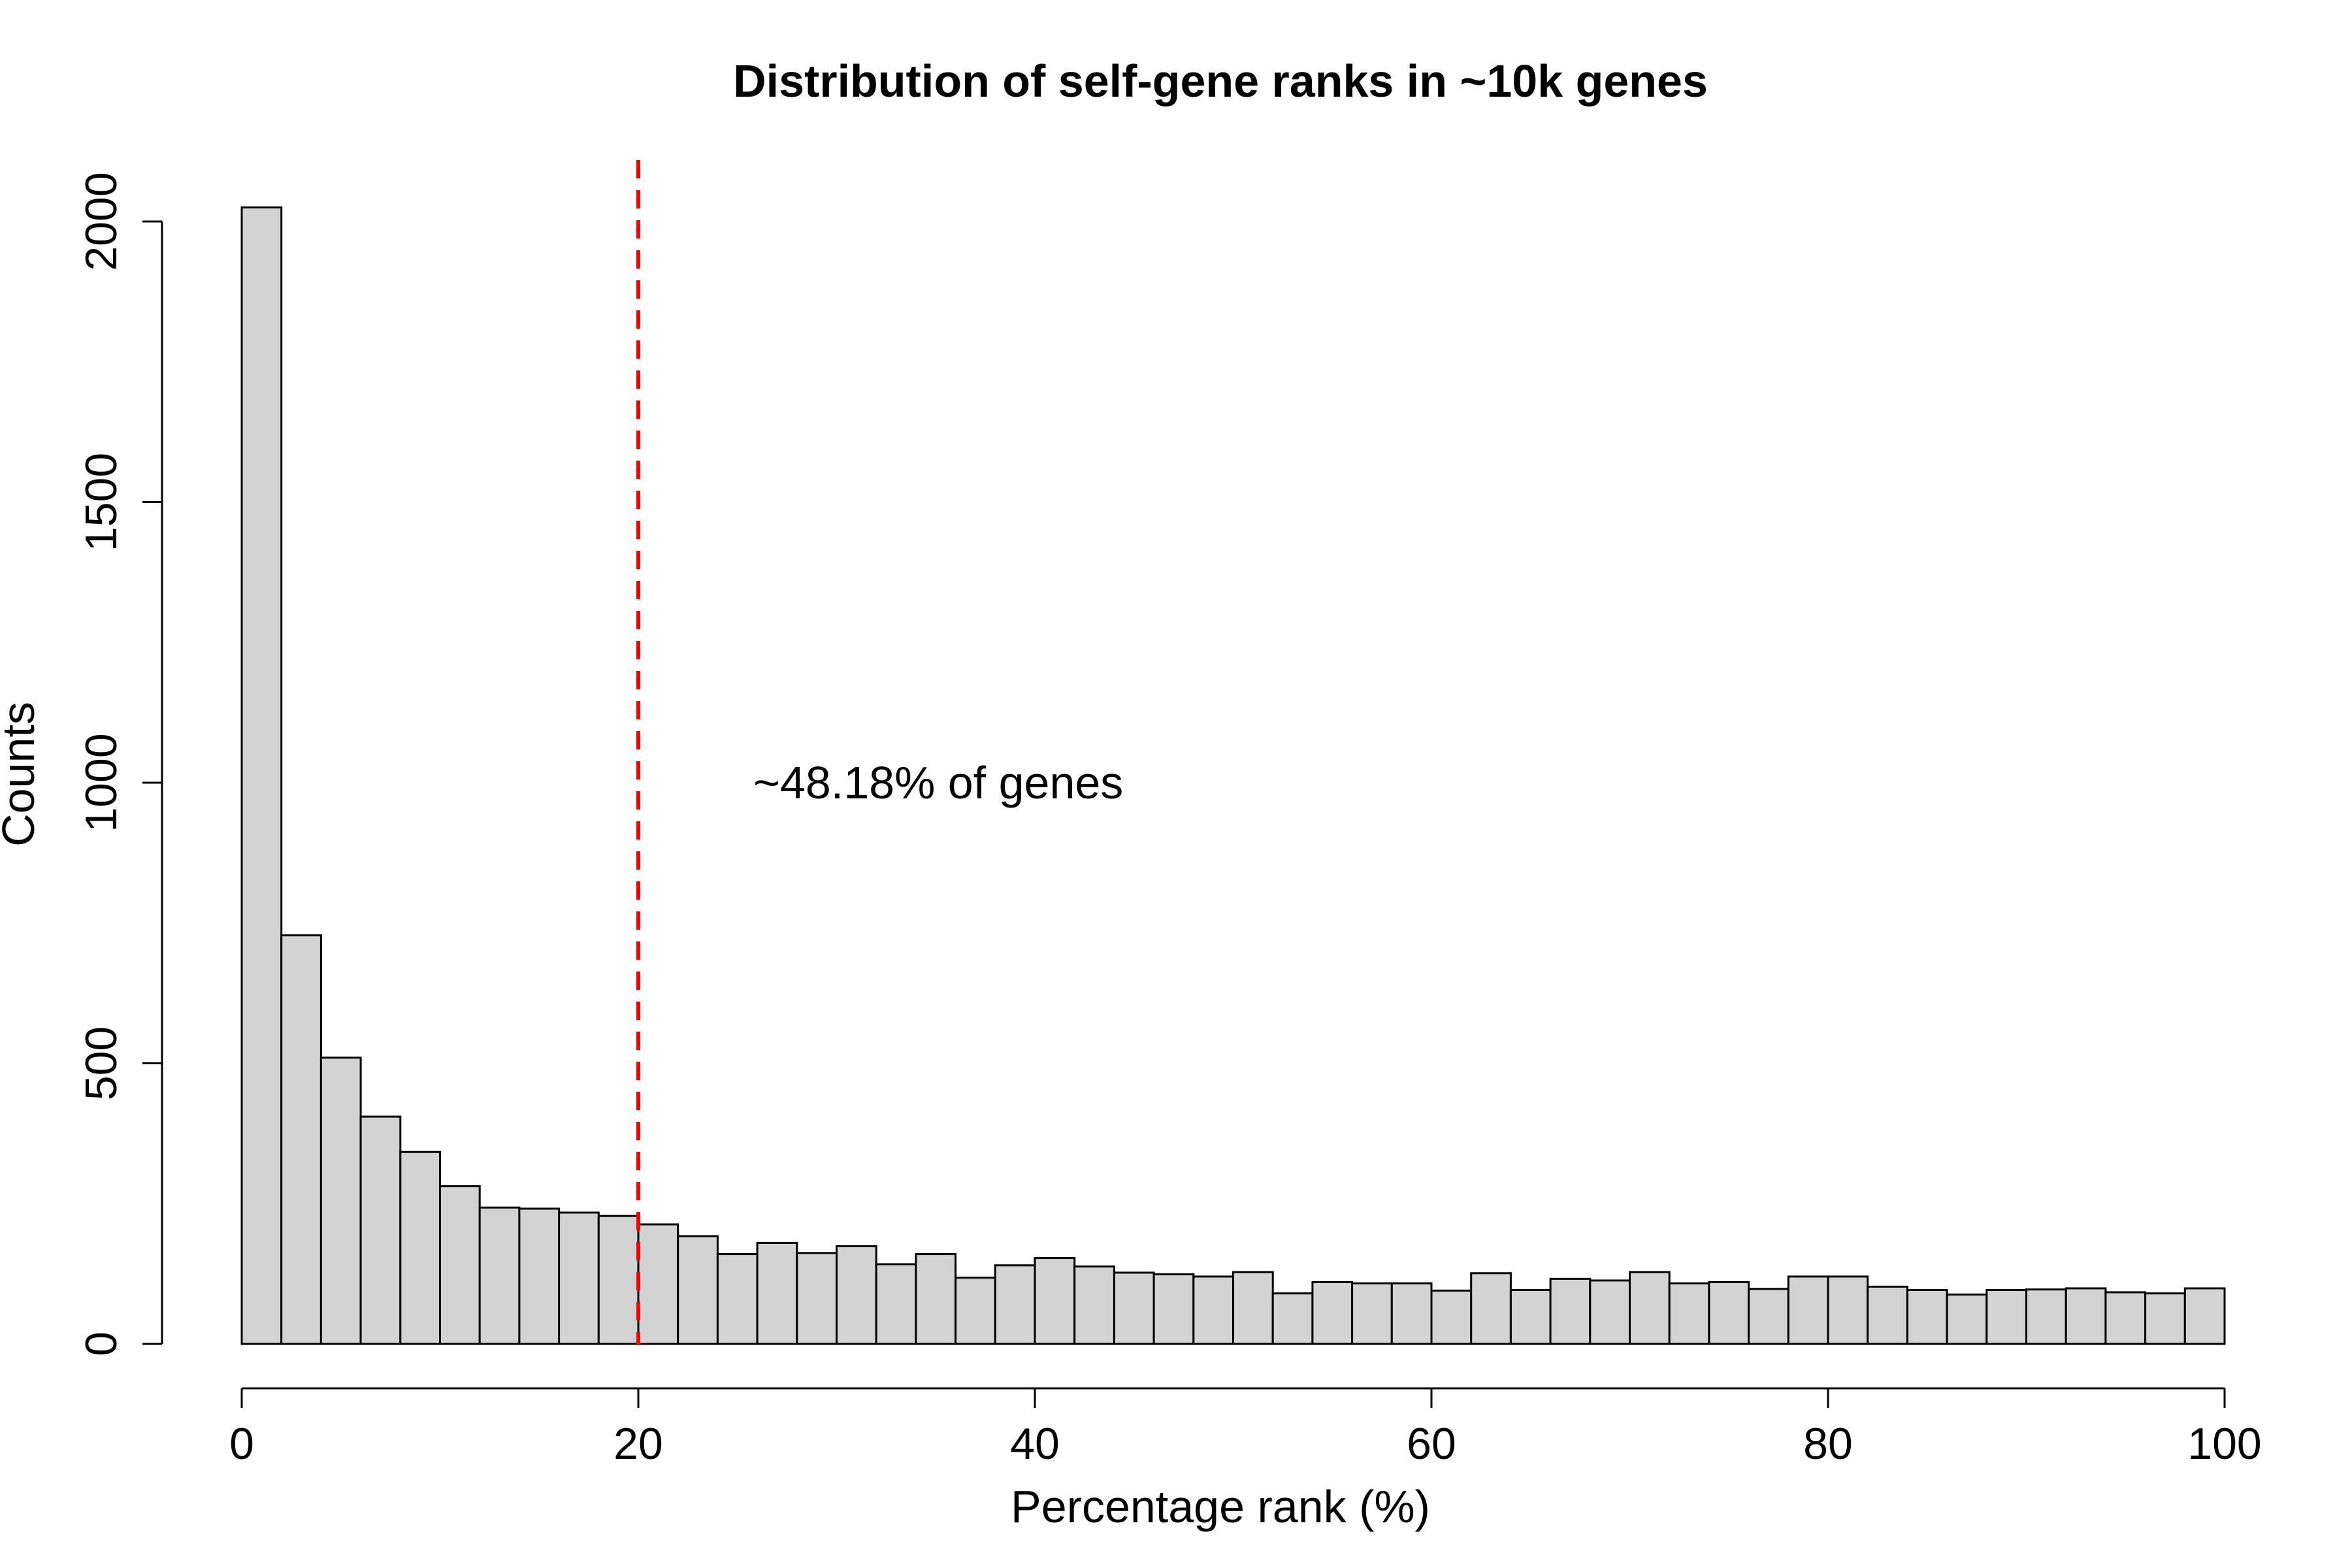  Describe the element at coordinates (2224, 1444) in the screenshot. I see `x-tick-label: 100` at that location.